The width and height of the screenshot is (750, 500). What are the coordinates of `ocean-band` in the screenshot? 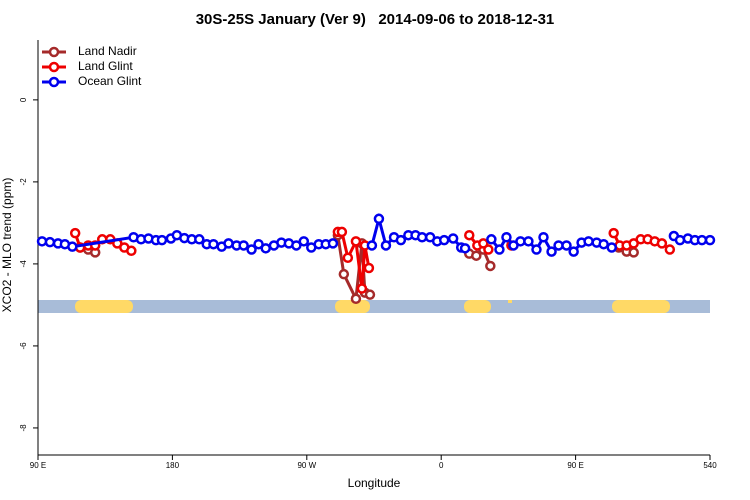 It's located at (374, 306).